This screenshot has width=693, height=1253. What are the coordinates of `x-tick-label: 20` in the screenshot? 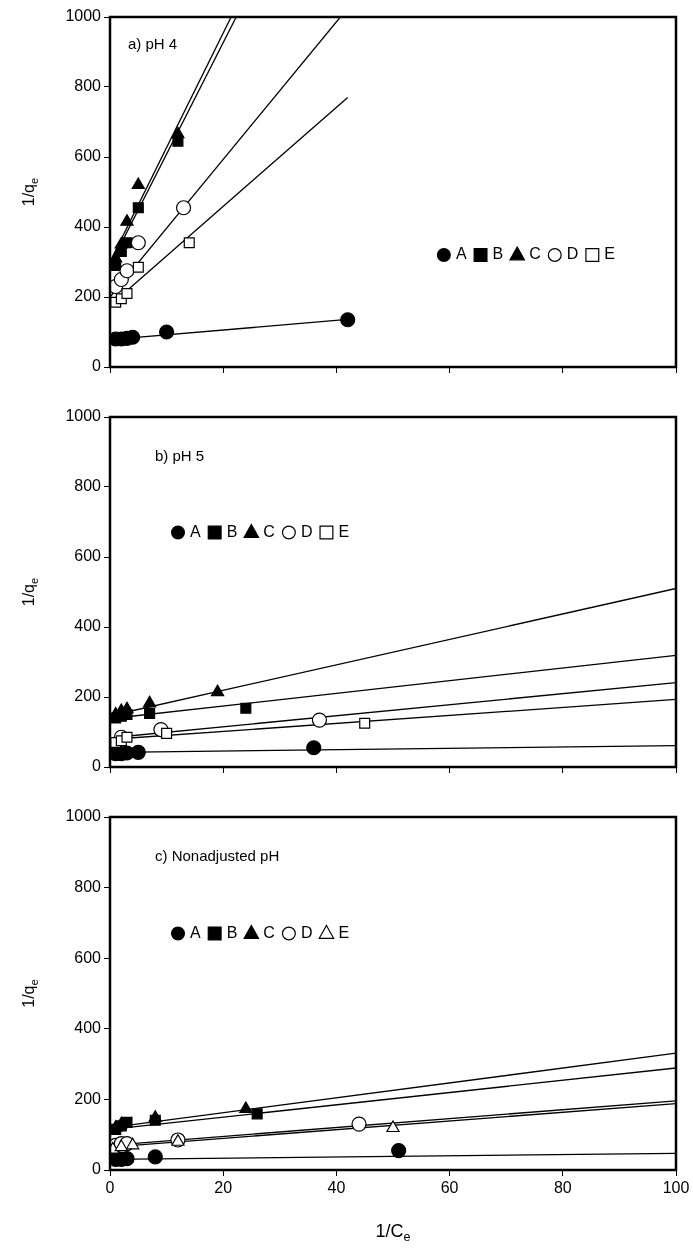 It's located at (223, 1188).